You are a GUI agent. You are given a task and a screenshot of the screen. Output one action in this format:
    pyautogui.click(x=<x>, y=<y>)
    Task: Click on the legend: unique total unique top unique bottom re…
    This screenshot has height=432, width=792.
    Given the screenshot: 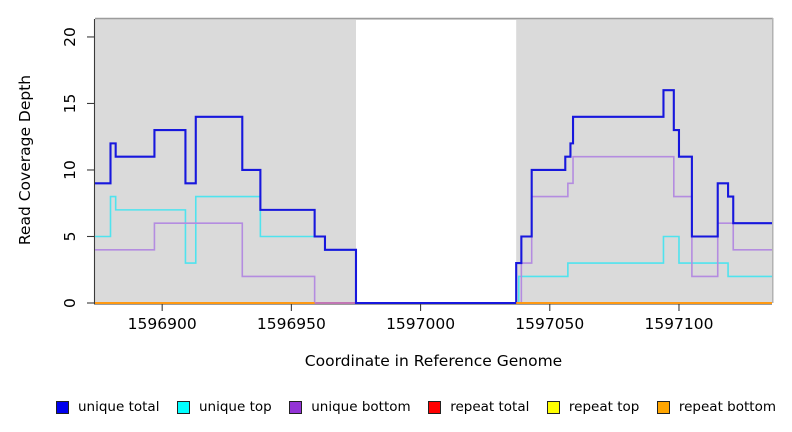 What is the action you would take?
    pyautogui.click(x=416, y=407)
    